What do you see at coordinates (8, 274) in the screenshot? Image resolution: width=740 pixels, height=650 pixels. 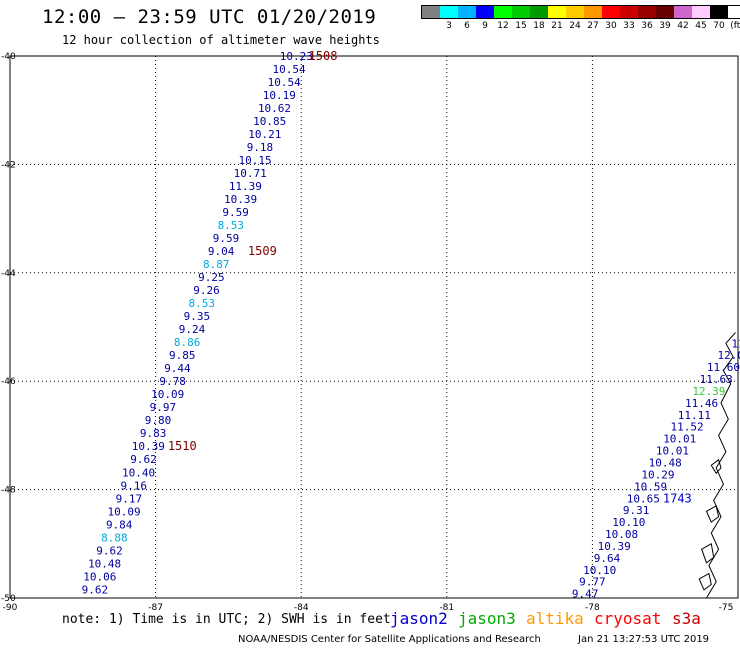 I see `latitude-tick-label: -44` at bounding box center [8, 274].